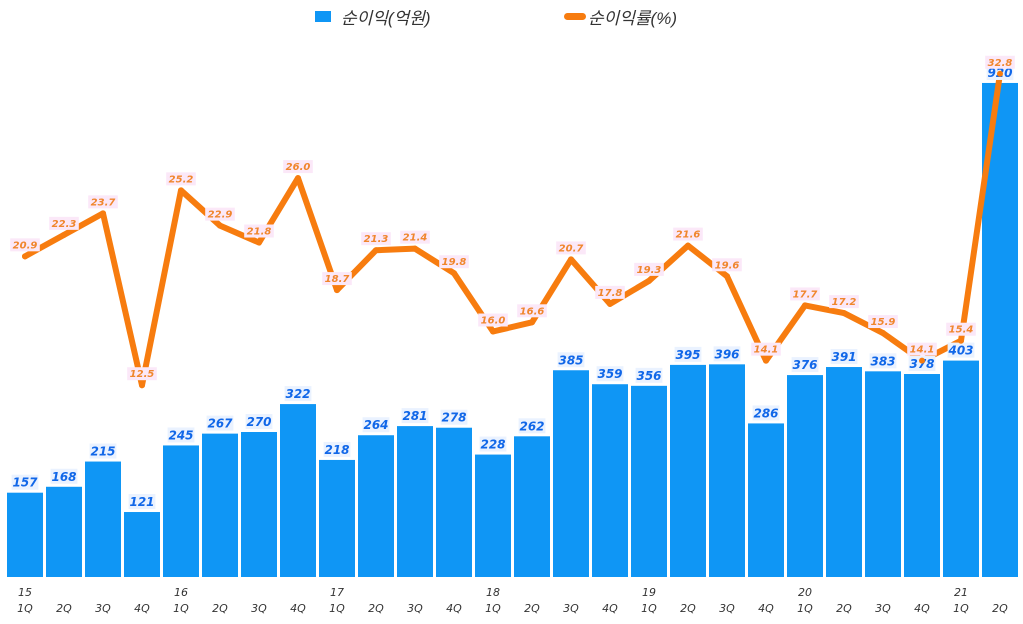  I want to click on line-point-label: 15.4, so click(961, 330).